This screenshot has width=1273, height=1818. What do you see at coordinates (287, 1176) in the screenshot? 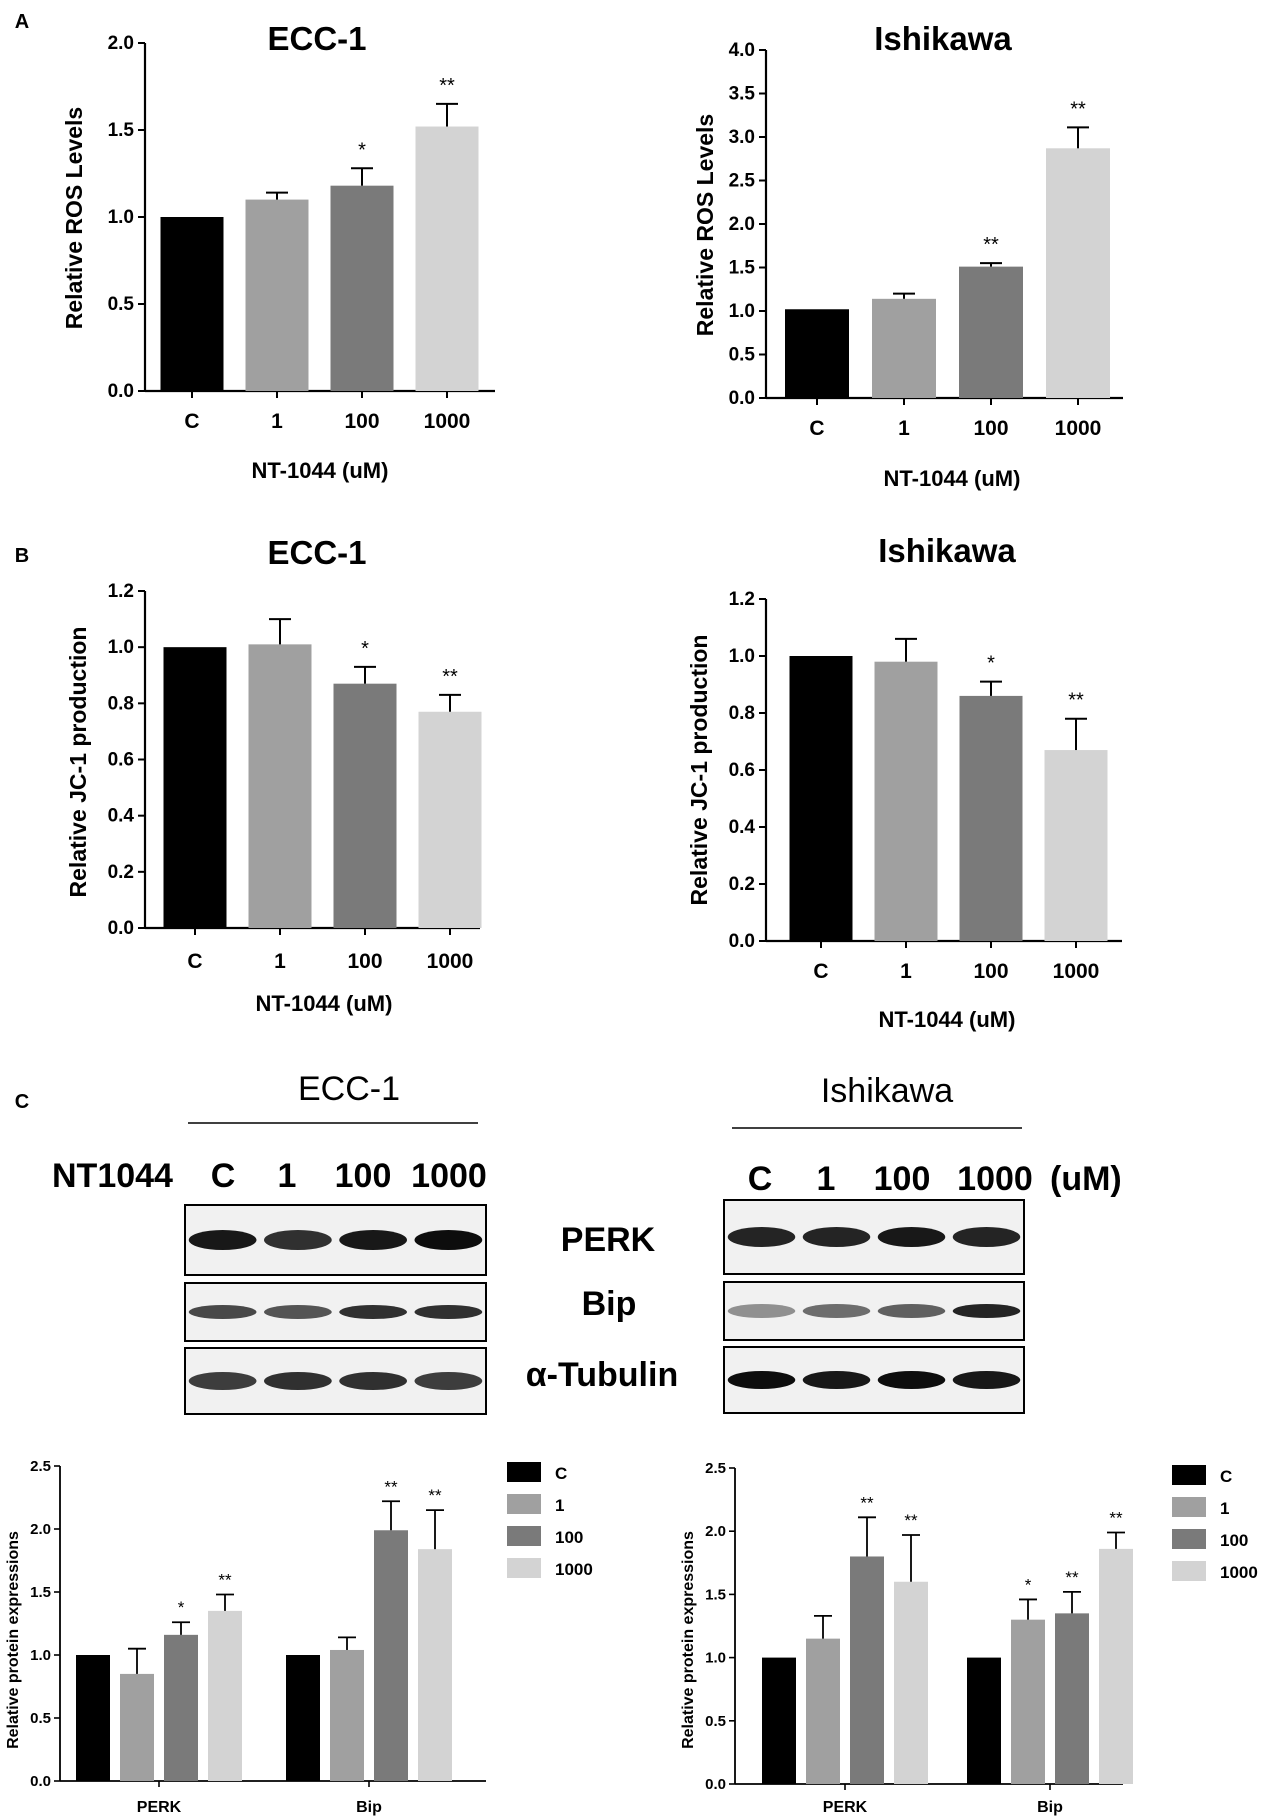
I see `lane-label-ecc1-1: 1` at bounding box center [287, 1176].